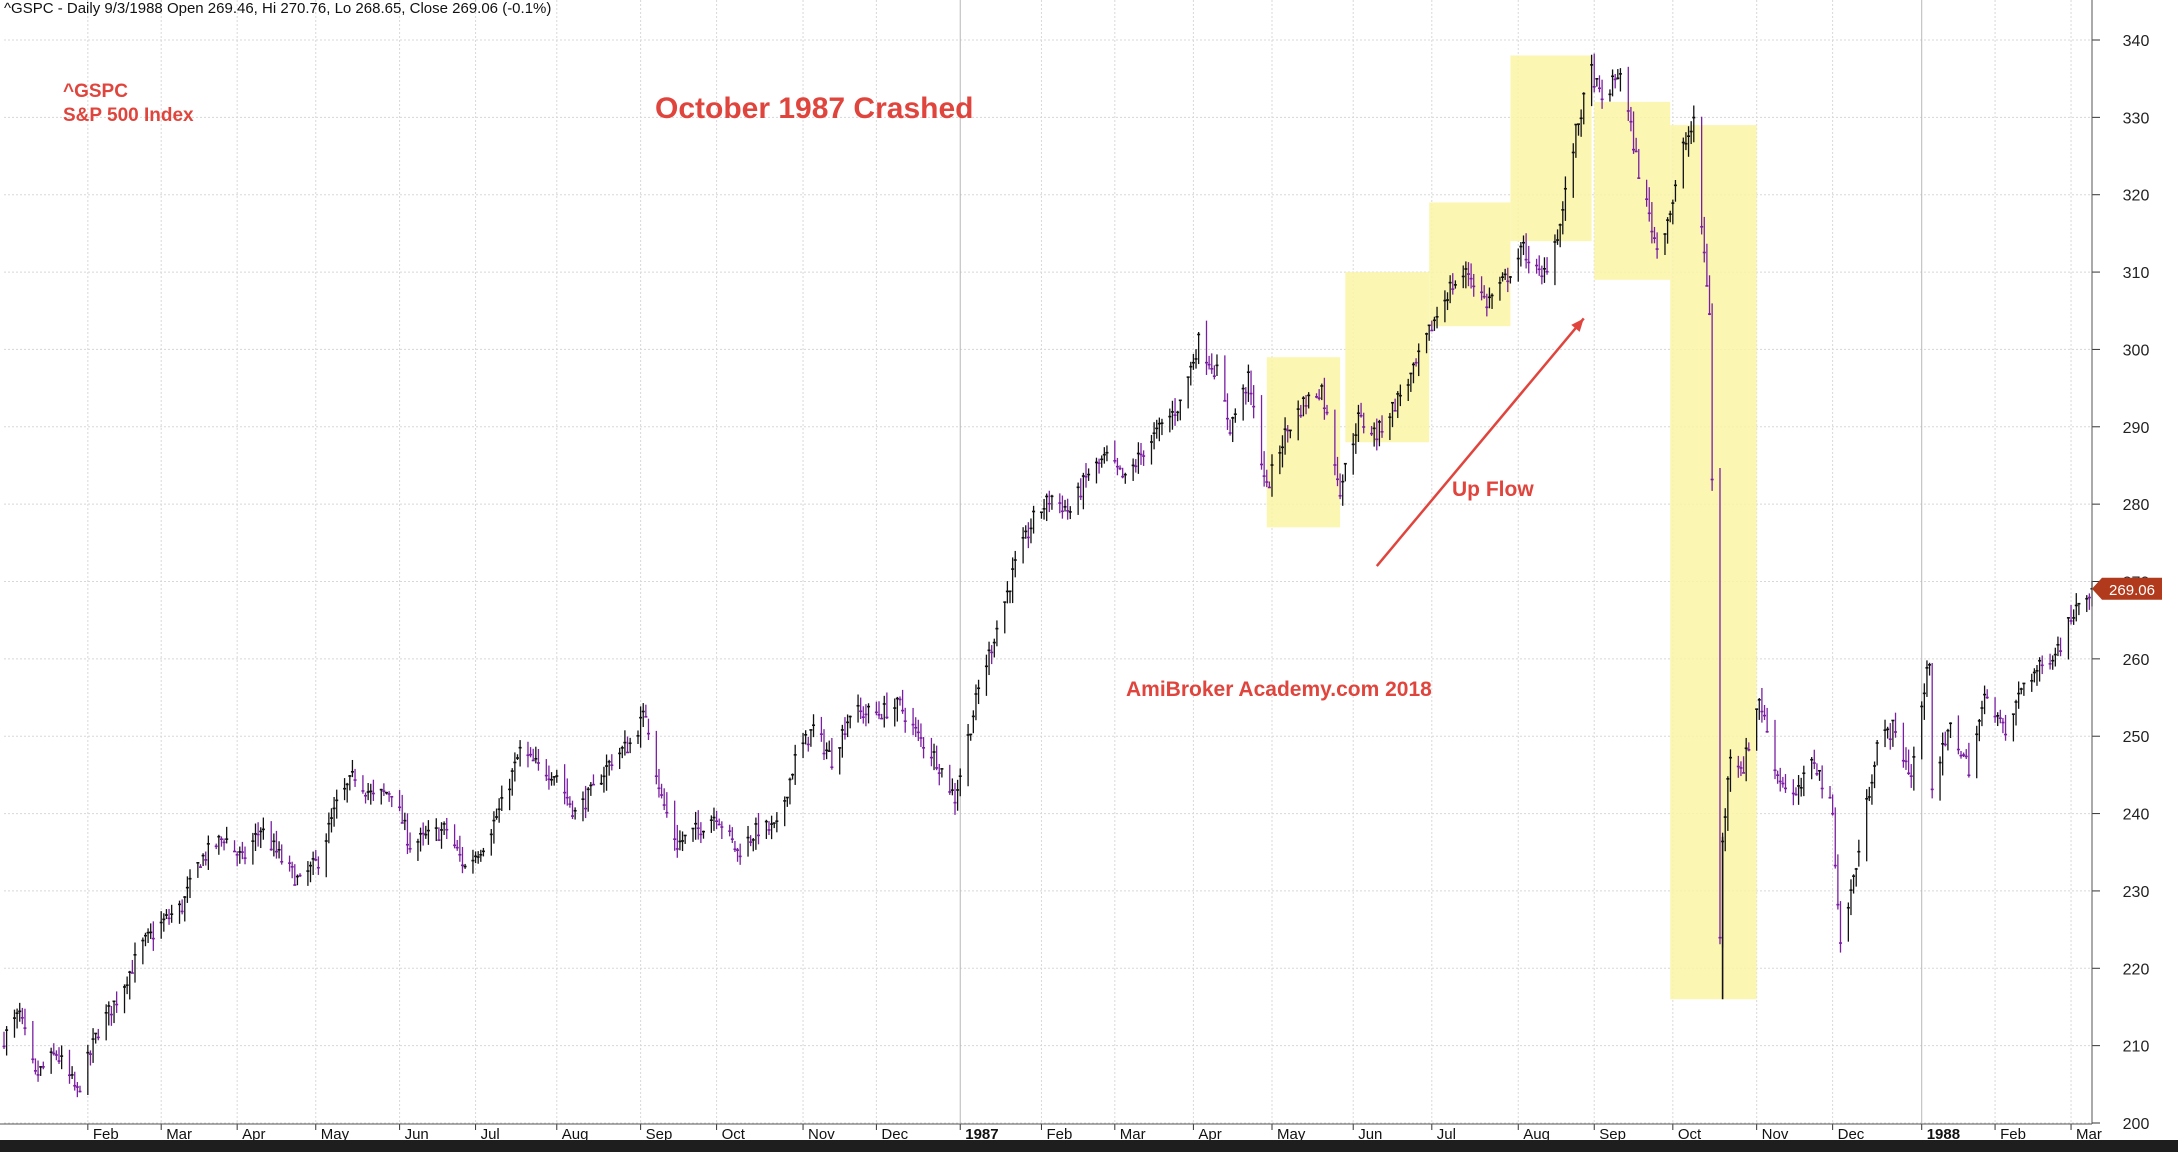  I want to click on y-tick-label: 220, so click(2136, 969).